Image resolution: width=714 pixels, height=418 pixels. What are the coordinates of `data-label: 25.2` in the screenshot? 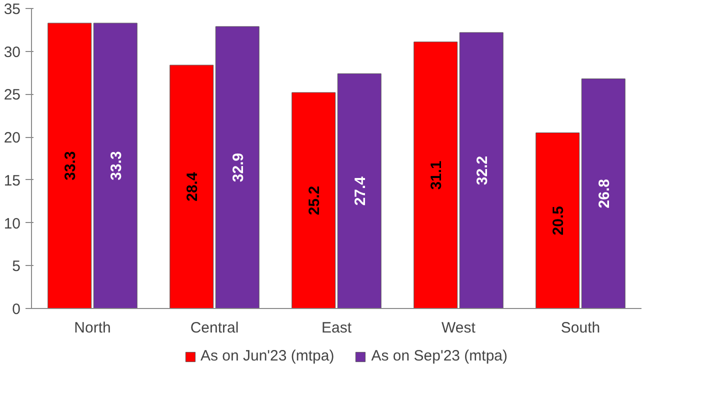 It's located at (315, 201).